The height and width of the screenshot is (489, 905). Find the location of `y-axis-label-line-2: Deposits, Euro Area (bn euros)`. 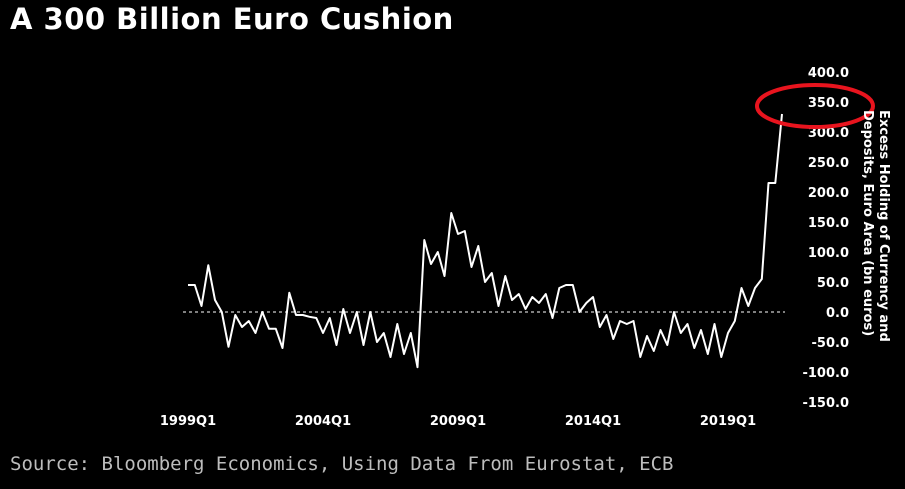

y-axis-label-line-2: Deposits, Euro Area (bn euros) is located at coordinates (867, 223).